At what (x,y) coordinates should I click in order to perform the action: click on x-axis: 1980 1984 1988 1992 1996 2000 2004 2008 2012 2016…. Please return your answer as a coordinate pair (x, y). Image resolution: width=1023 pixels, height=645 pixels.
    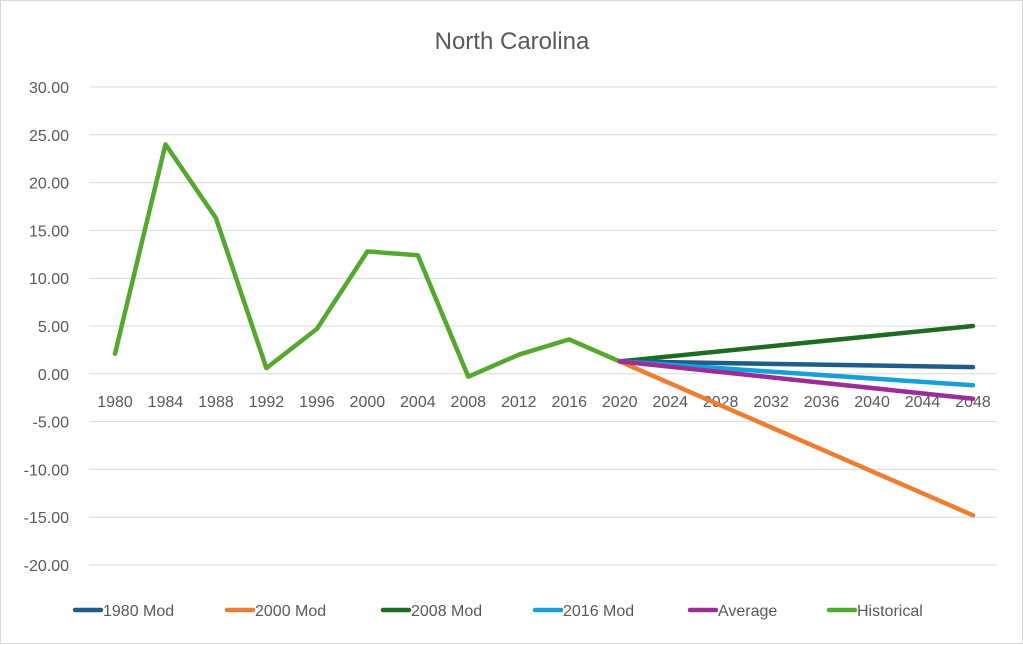
    Looking at the image, I should click on (544, 402).